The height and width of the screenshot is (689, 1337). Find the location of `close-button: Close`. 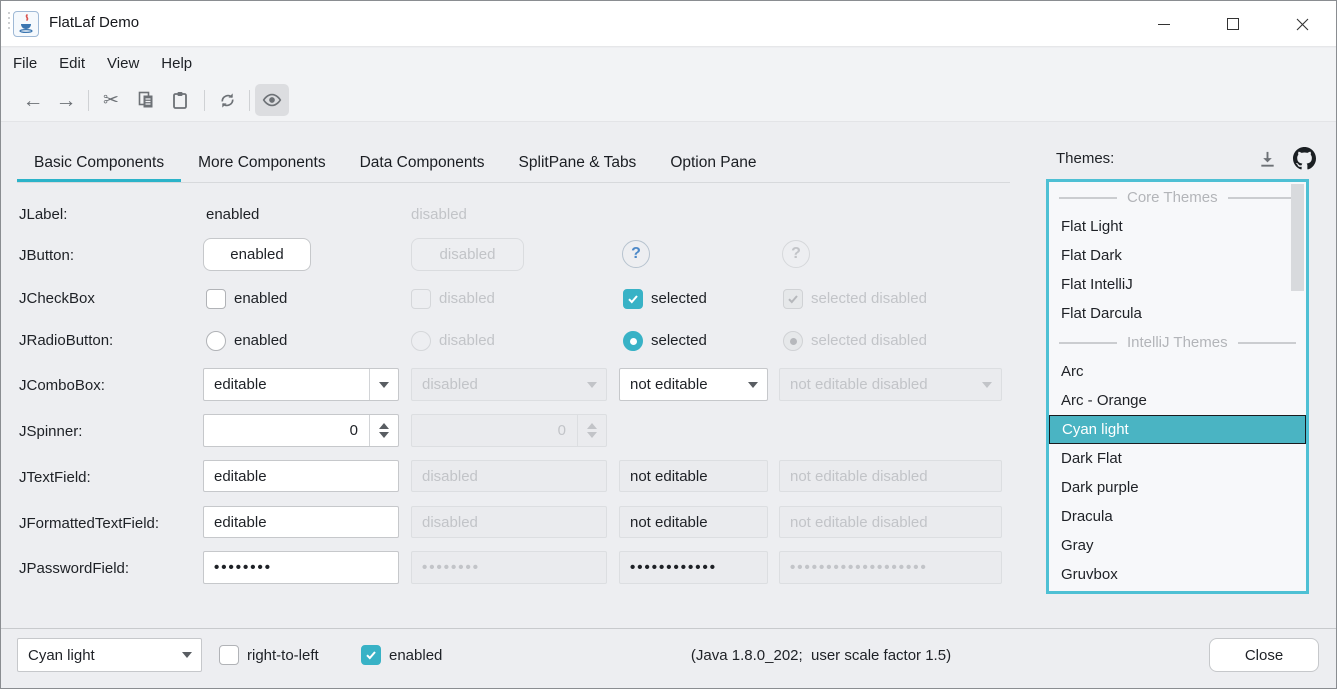

close-button: Close is located at coordinates (1264, 655).